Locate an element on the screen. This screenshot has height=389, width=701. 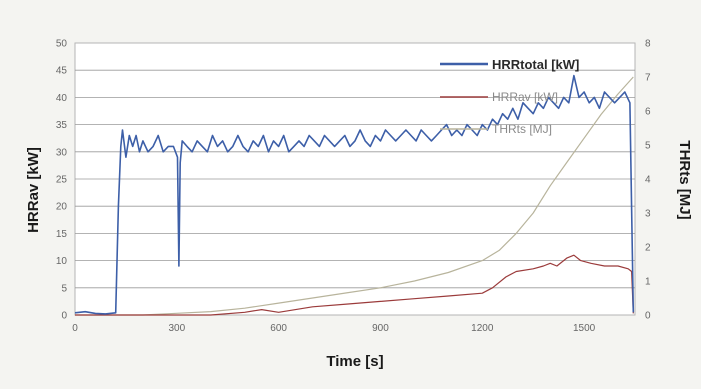
y-right-tick-label-5: 5 is located at coordinates (648, 146).